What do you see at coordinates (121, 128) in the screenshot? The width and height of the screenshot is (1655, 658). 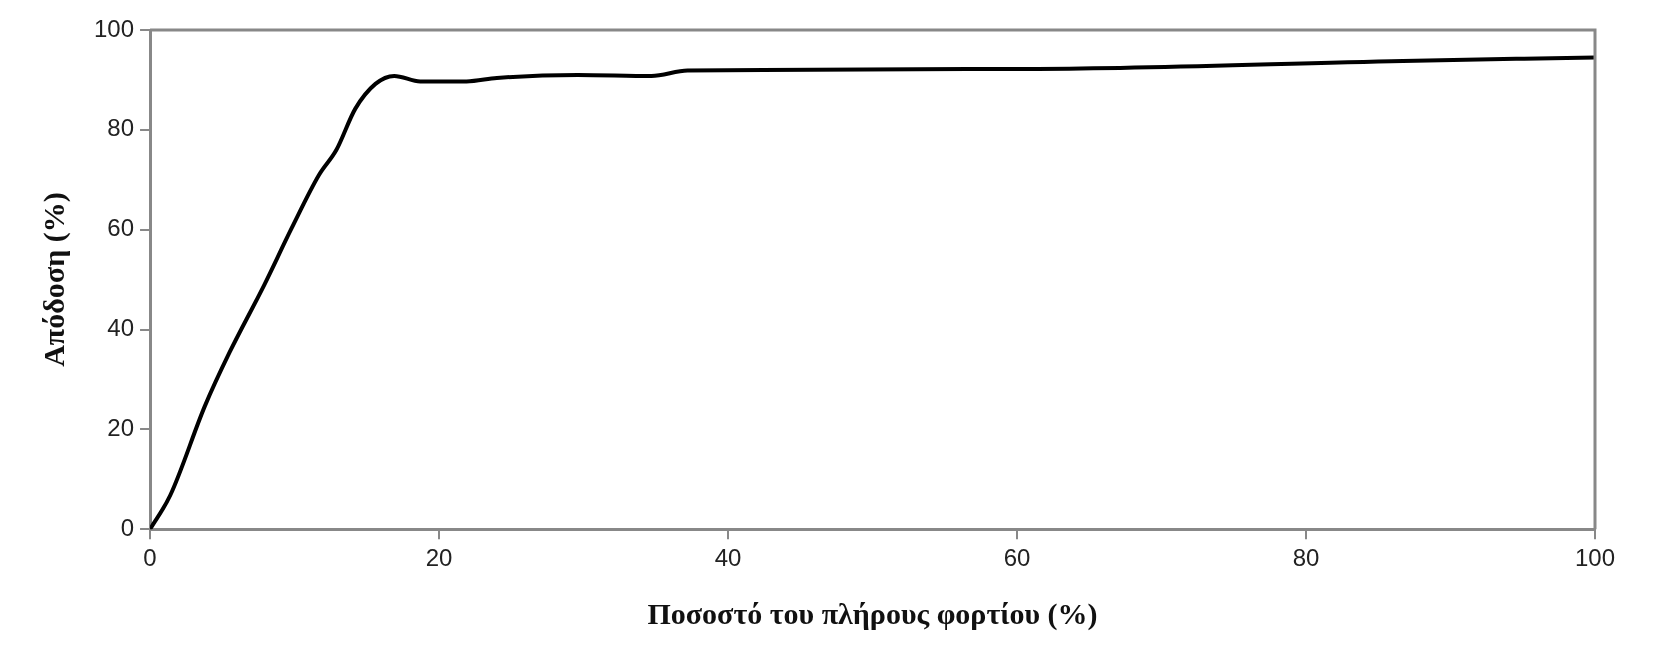 I see `y-tick-label: 80` at bounding box center [121, 128].